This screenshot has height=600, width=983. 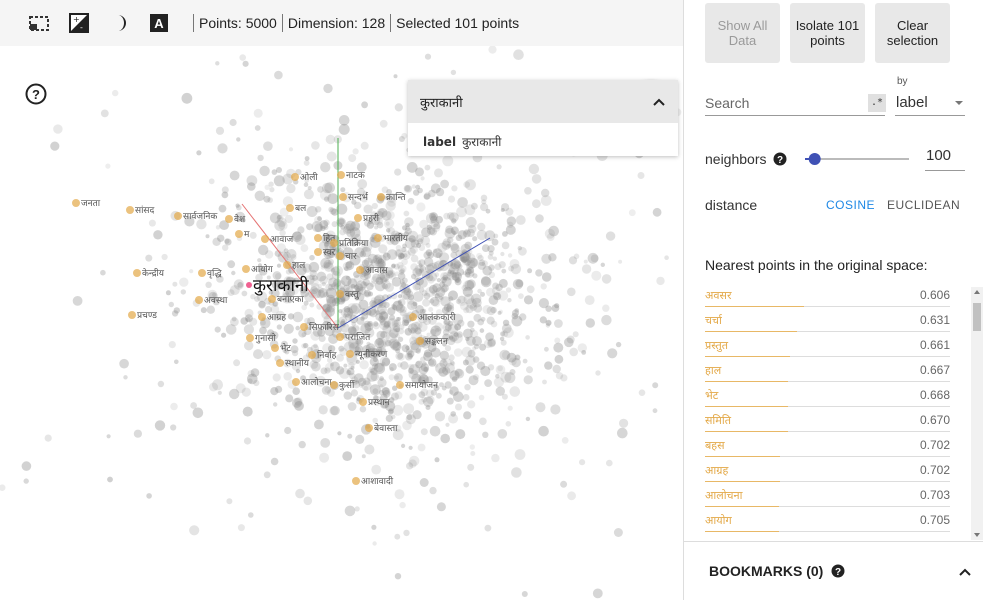 What do you see at coordinates (838, 571) in the screenshot?
I see `help-icon: ?` at bounding box center [838, 571].